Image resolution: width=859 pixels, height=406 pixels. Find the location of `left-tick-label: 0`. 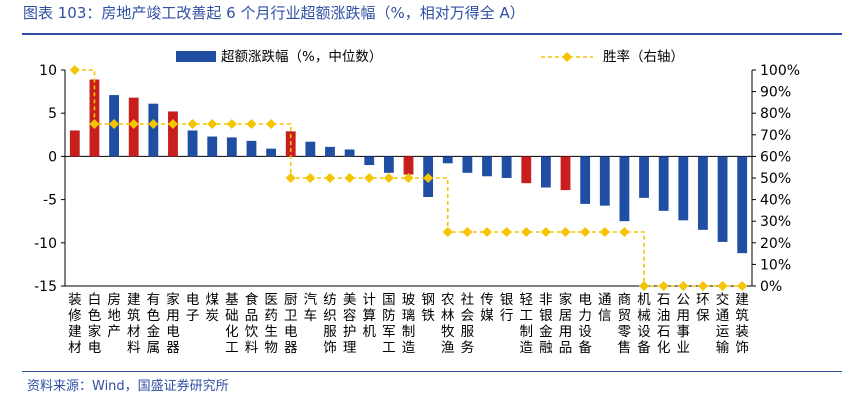

left-tick-label: 0 is located at coordinates (52, 157).